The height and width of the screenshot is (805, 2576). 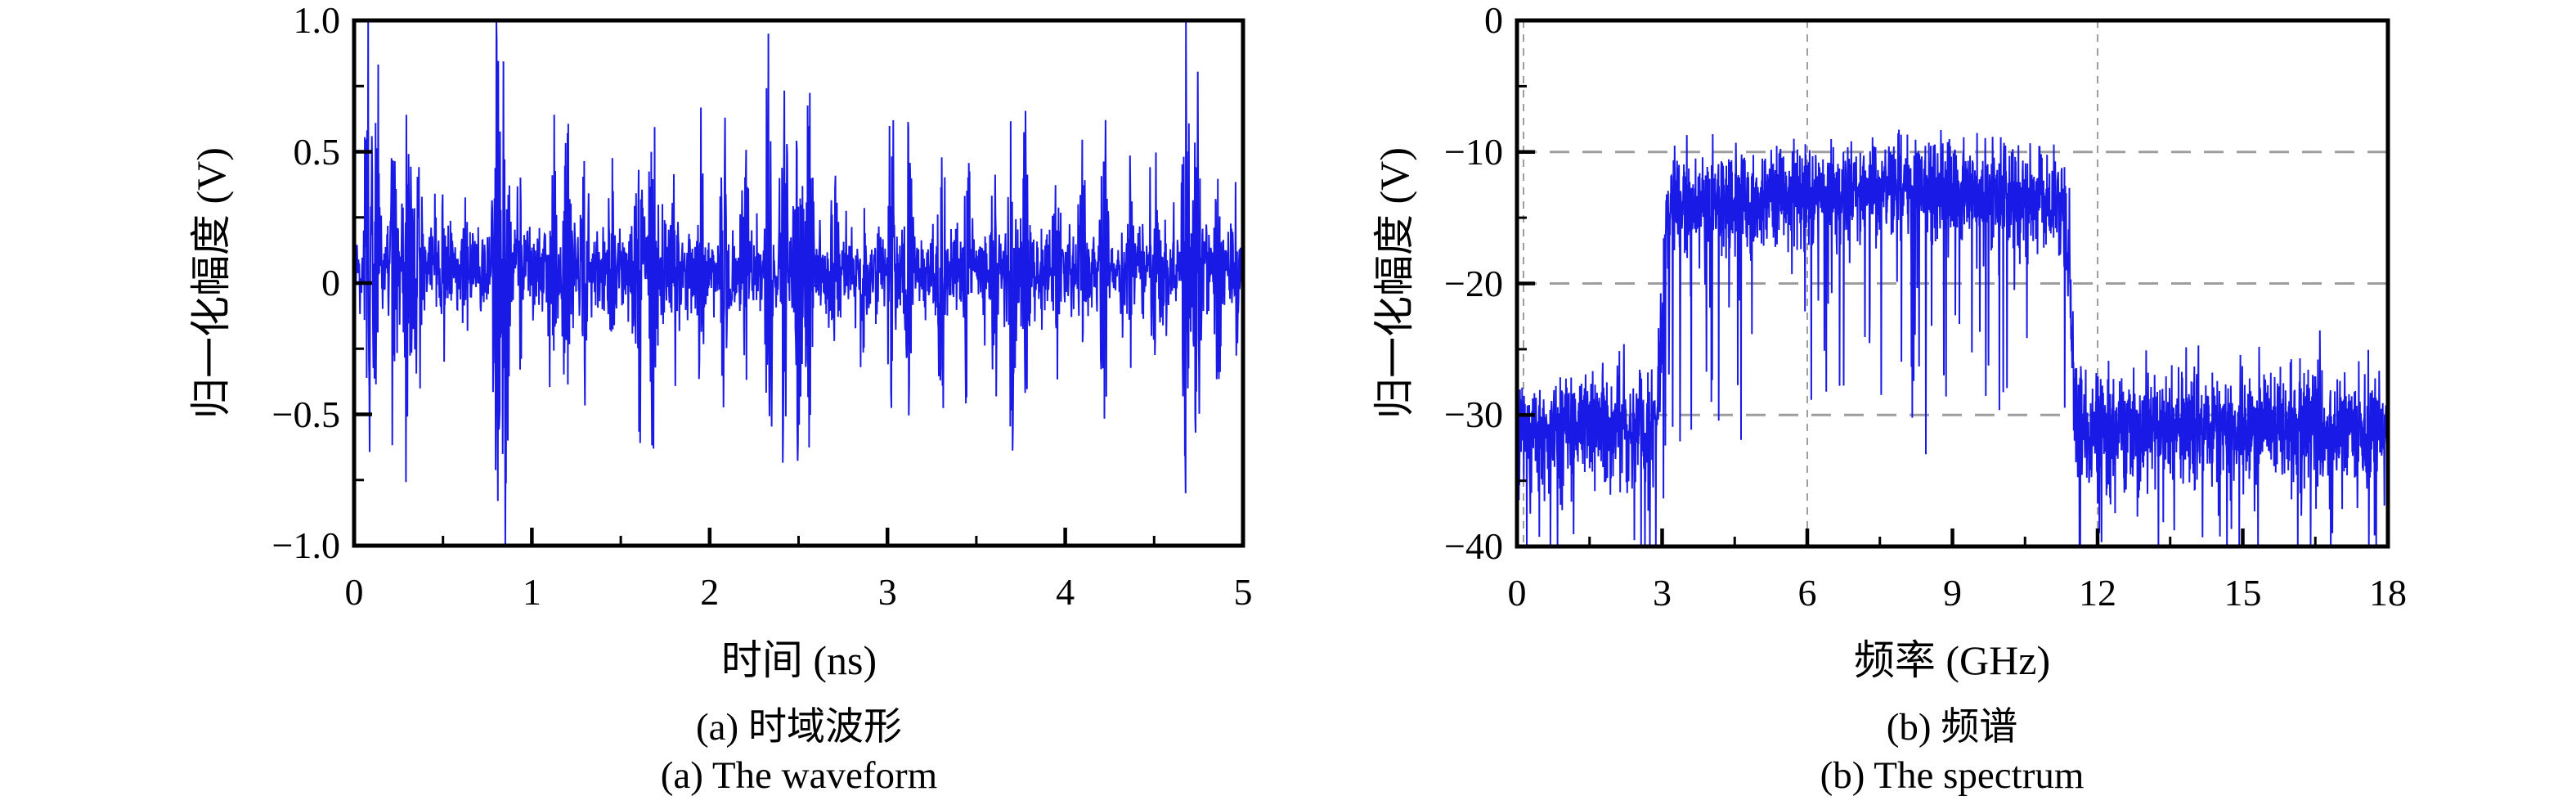 What do you see at coordinates (2388, 593) in the screenshot?
I see `x-tick-label: 18` at bounding box center [2388, 593].